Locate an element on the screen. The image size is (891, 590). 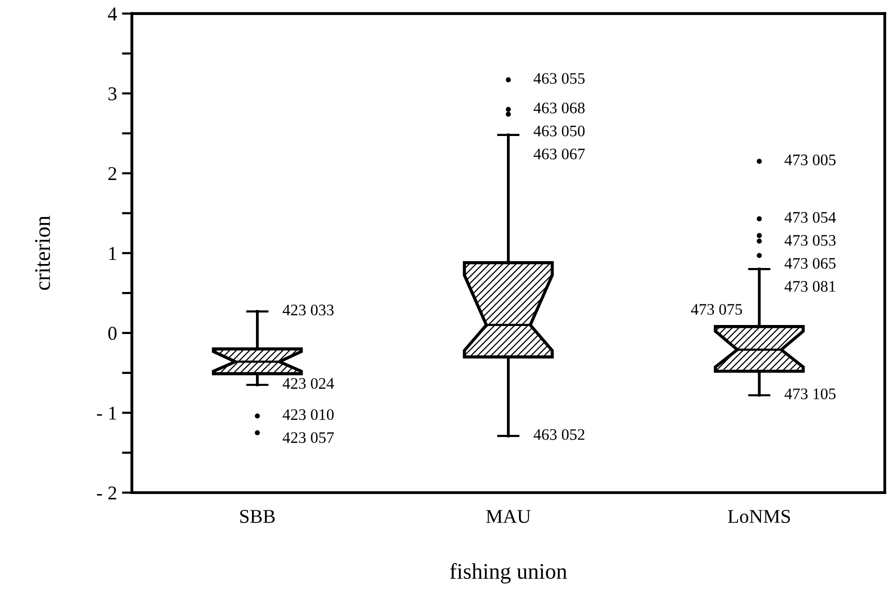
annotation: 463 068 is located at coordinates (559, 108).